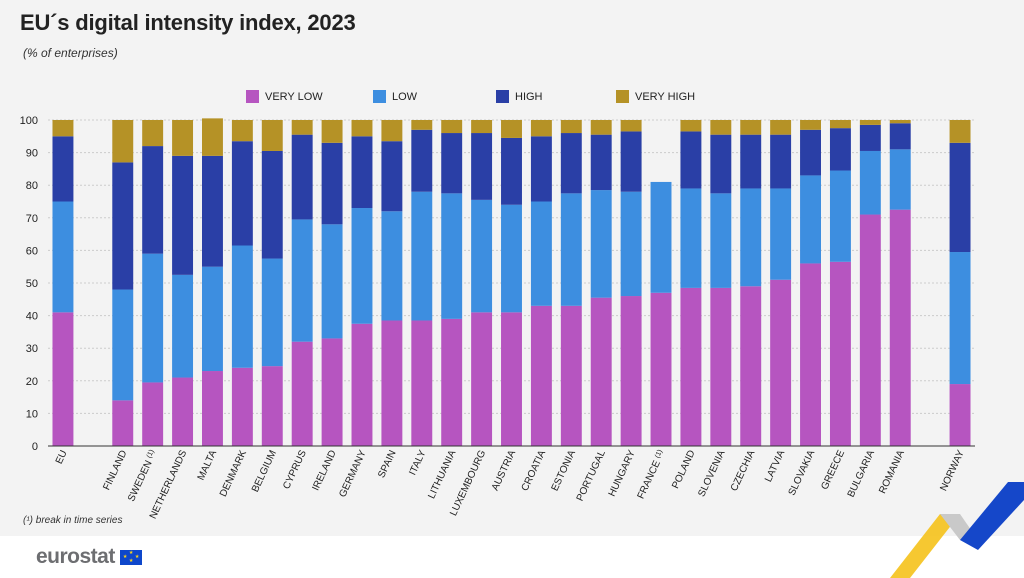 This screenshot has width=1024, height=578. I want to click on y-tick-label: 30, so click(32, 349).